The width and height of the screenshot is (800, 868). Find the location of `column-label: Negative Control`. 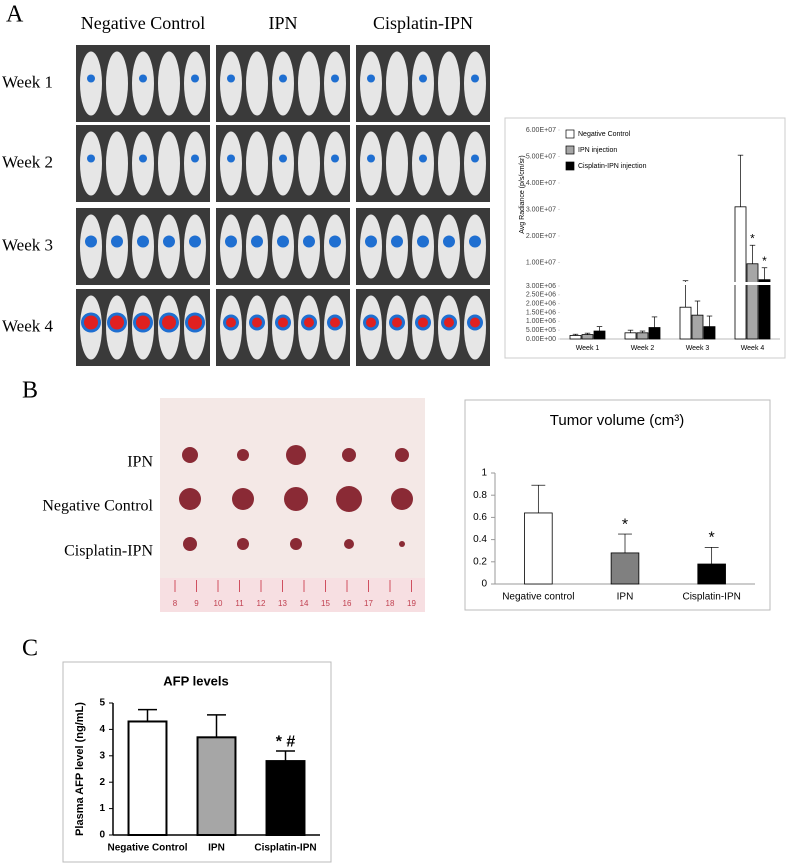

column-label: Negative Control is located at coordinates (143, 23).